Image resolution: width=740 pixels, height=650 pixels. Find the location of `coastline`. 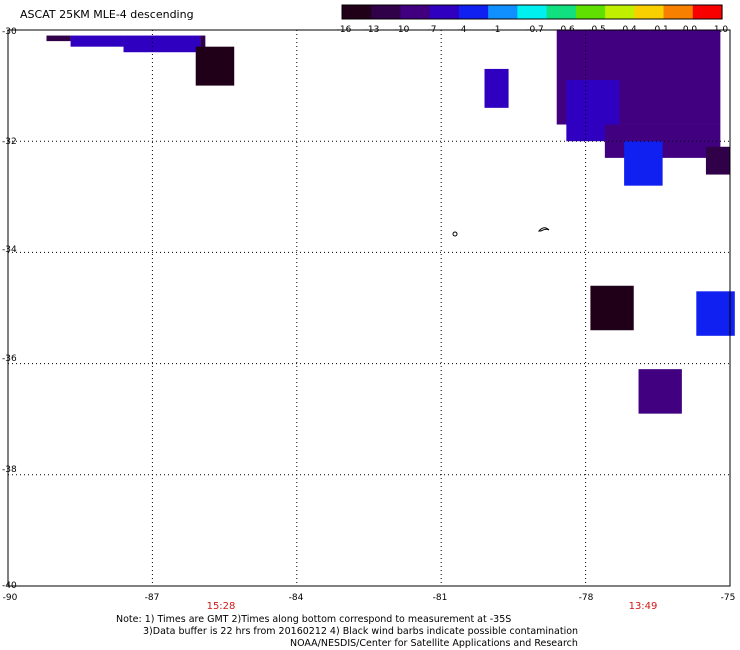

coastline is located at coordinates (501, 232).